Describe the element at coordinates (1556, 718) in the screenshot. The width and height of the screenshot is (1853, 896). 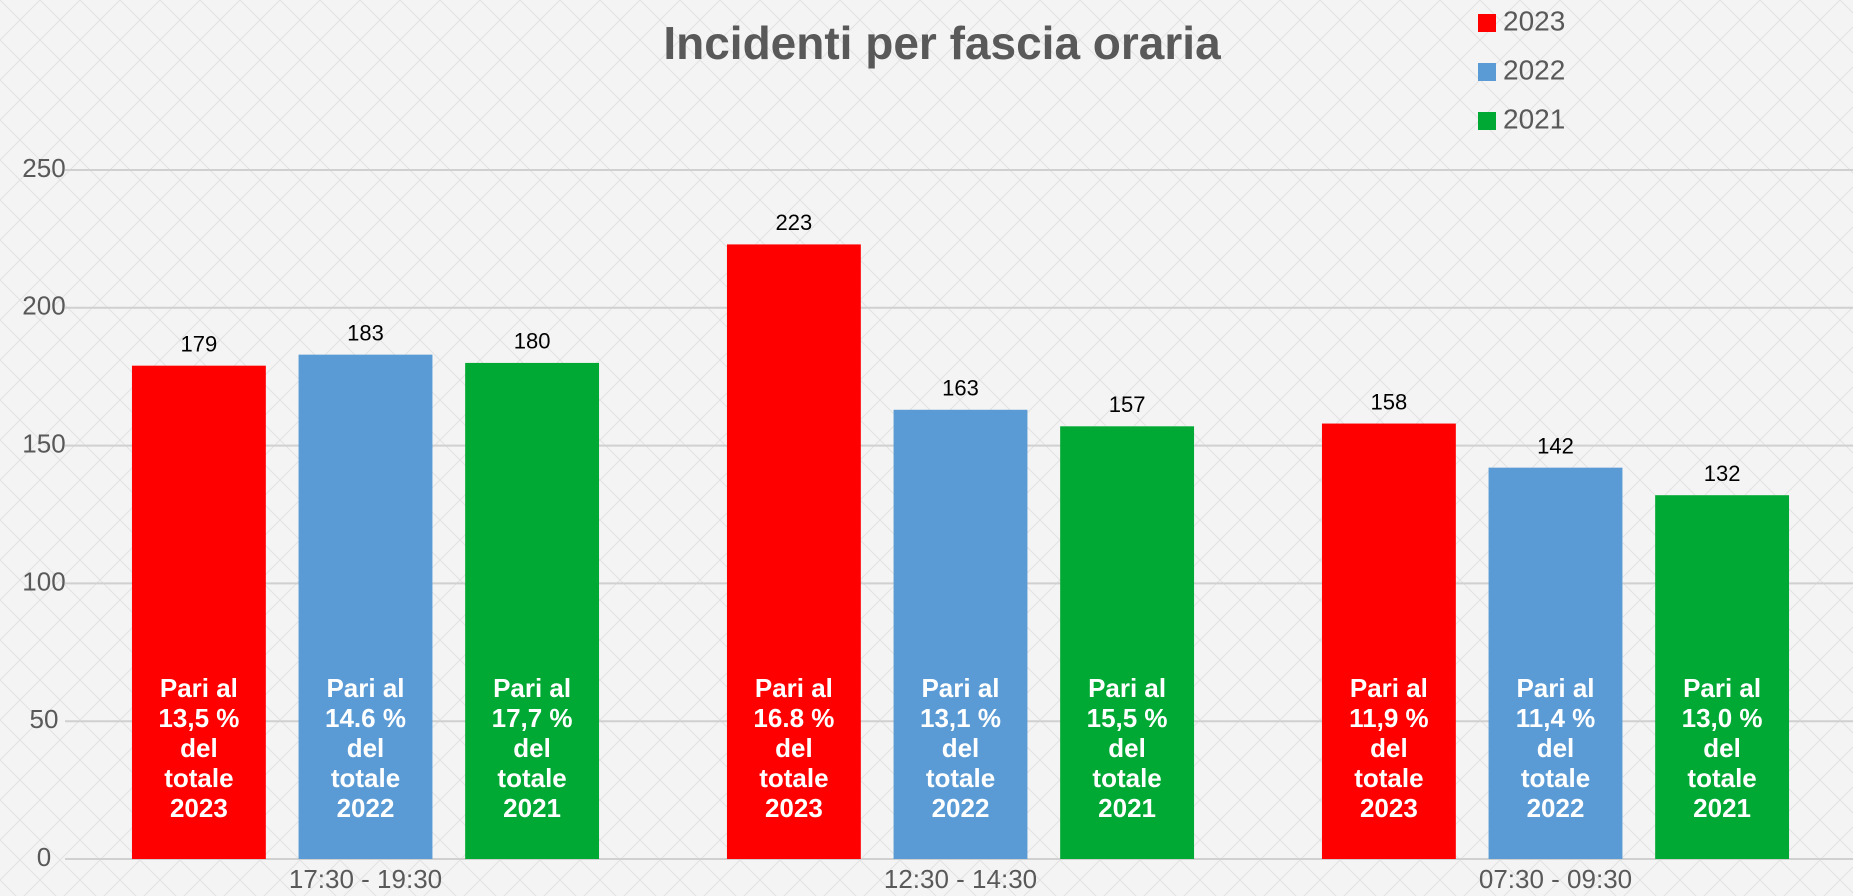
I see `bar-note: 11,4 %` at that location.